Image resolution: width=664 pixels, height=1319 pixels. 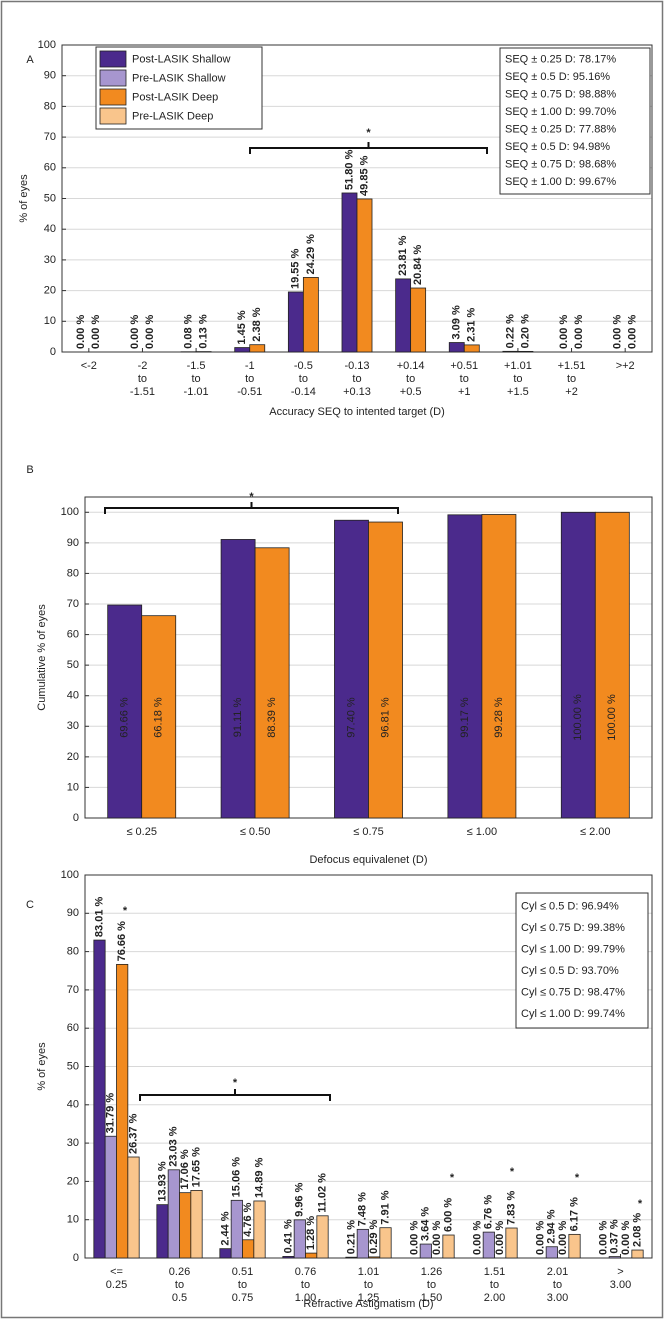 I want to click on x-axis-label: Refractive Astigmatism (D), so click(x=368, y=1304).